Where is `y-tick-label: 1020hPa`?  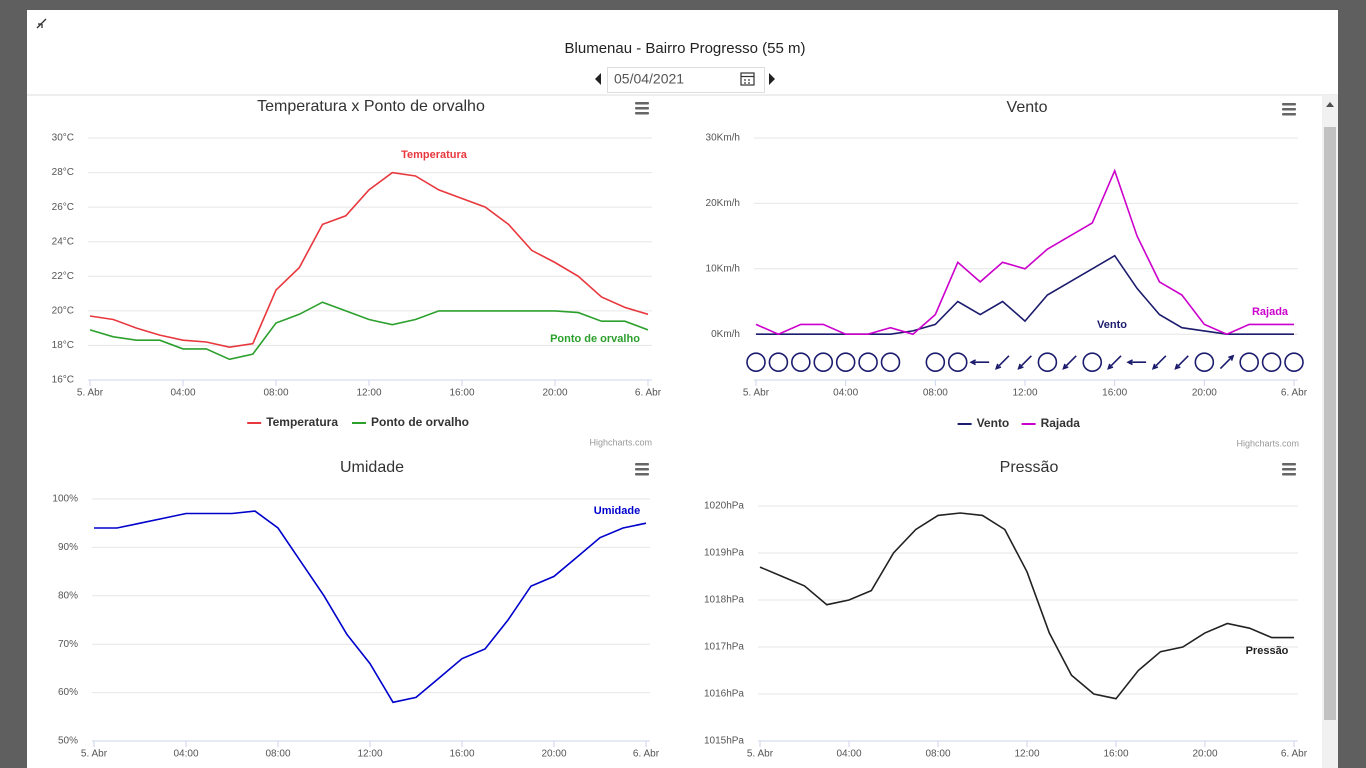 y-tick-label: 1020hPa is located at coordinates (724, 506).